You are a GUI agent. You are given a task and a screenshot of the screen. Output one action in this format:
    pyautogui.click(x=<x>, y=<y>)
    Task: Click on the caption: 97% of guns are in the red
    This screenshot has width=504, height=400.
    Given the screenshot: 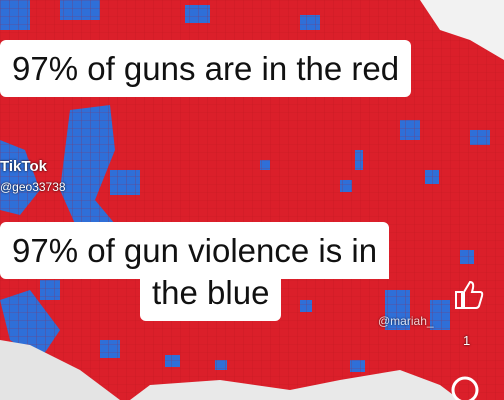 What is the action you would take?
    pyautogui.click(x=206, y=68)
    